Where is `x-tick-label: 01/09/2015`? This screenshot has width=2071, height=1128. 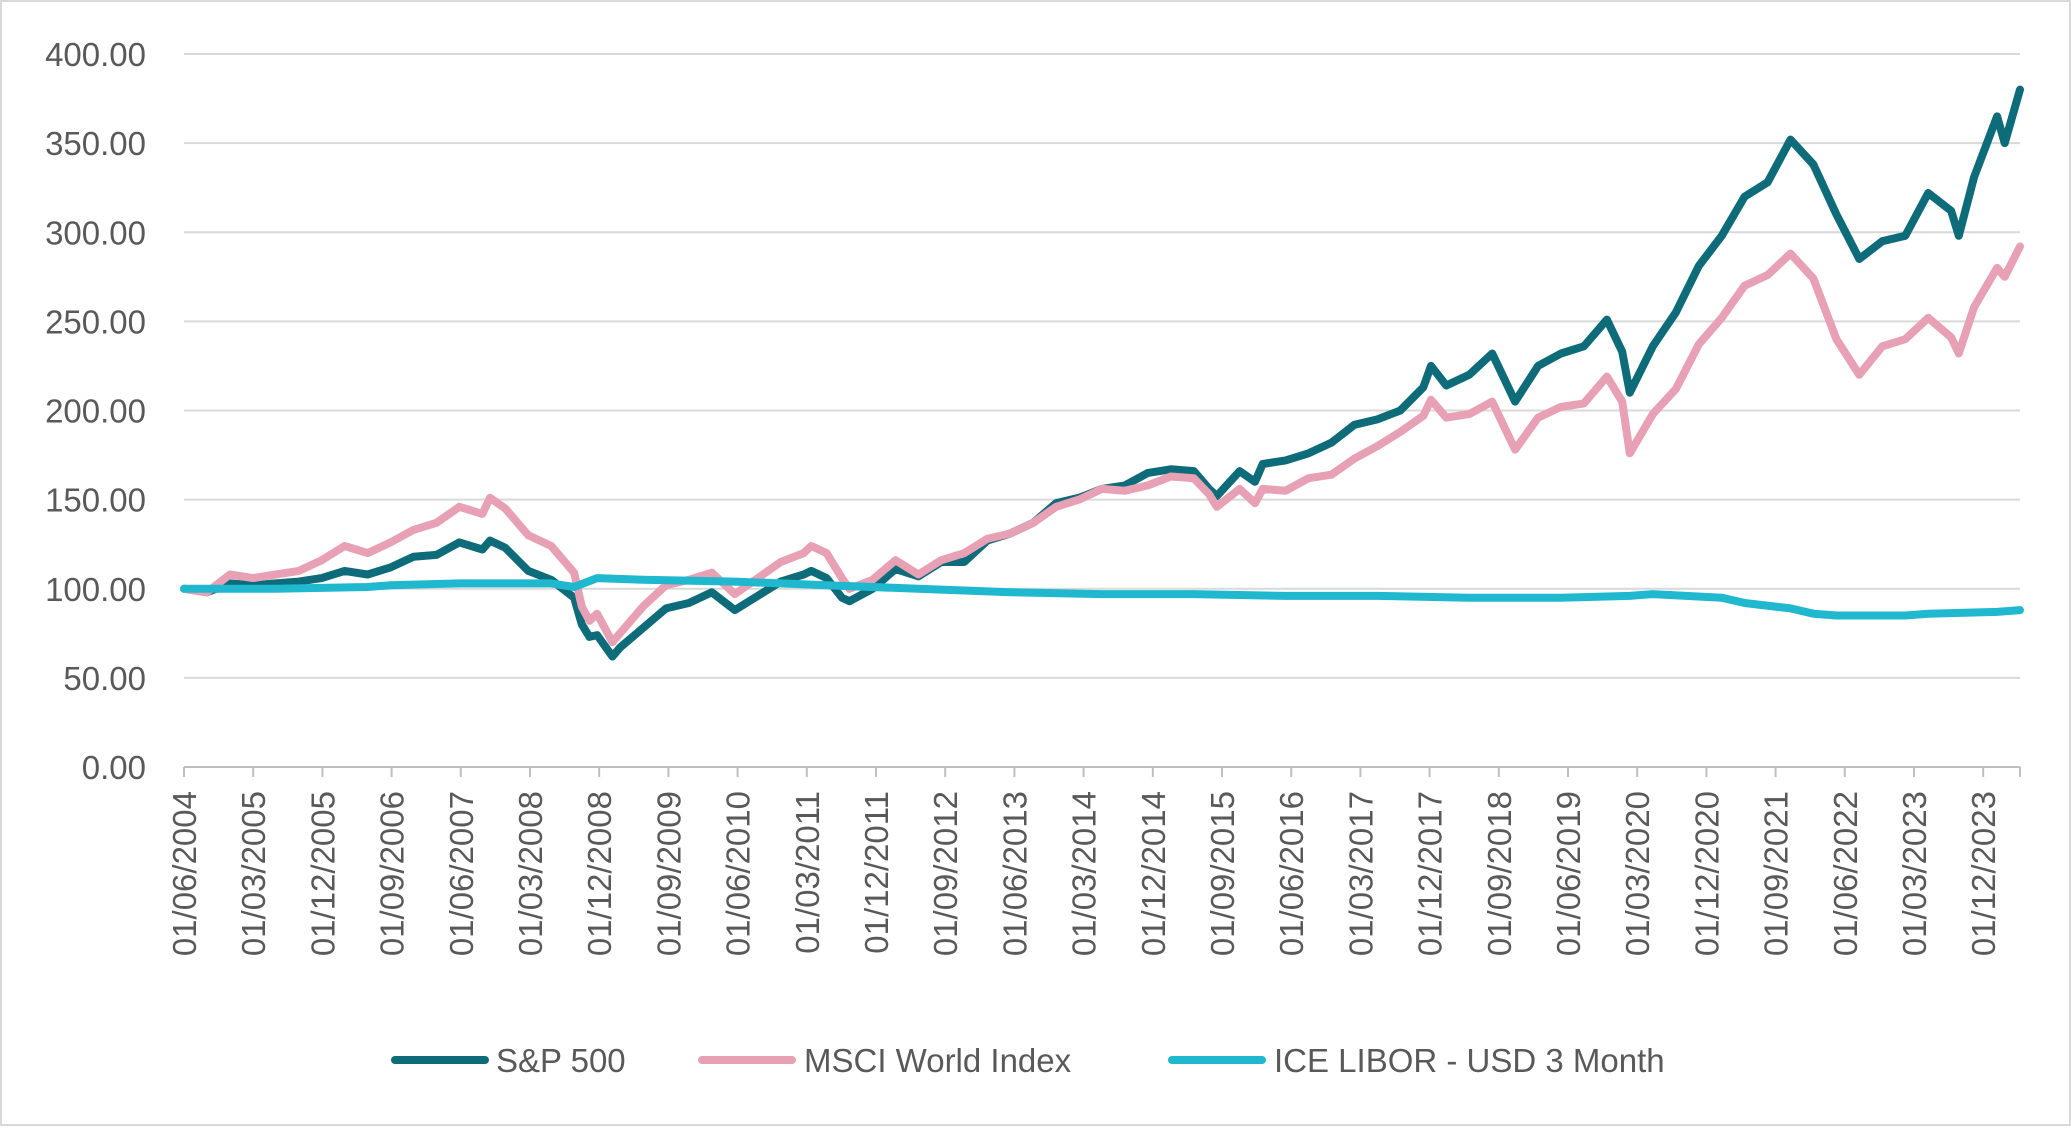 x-tick-label: 01/09/2015 is located at coordinates (1222, 873).